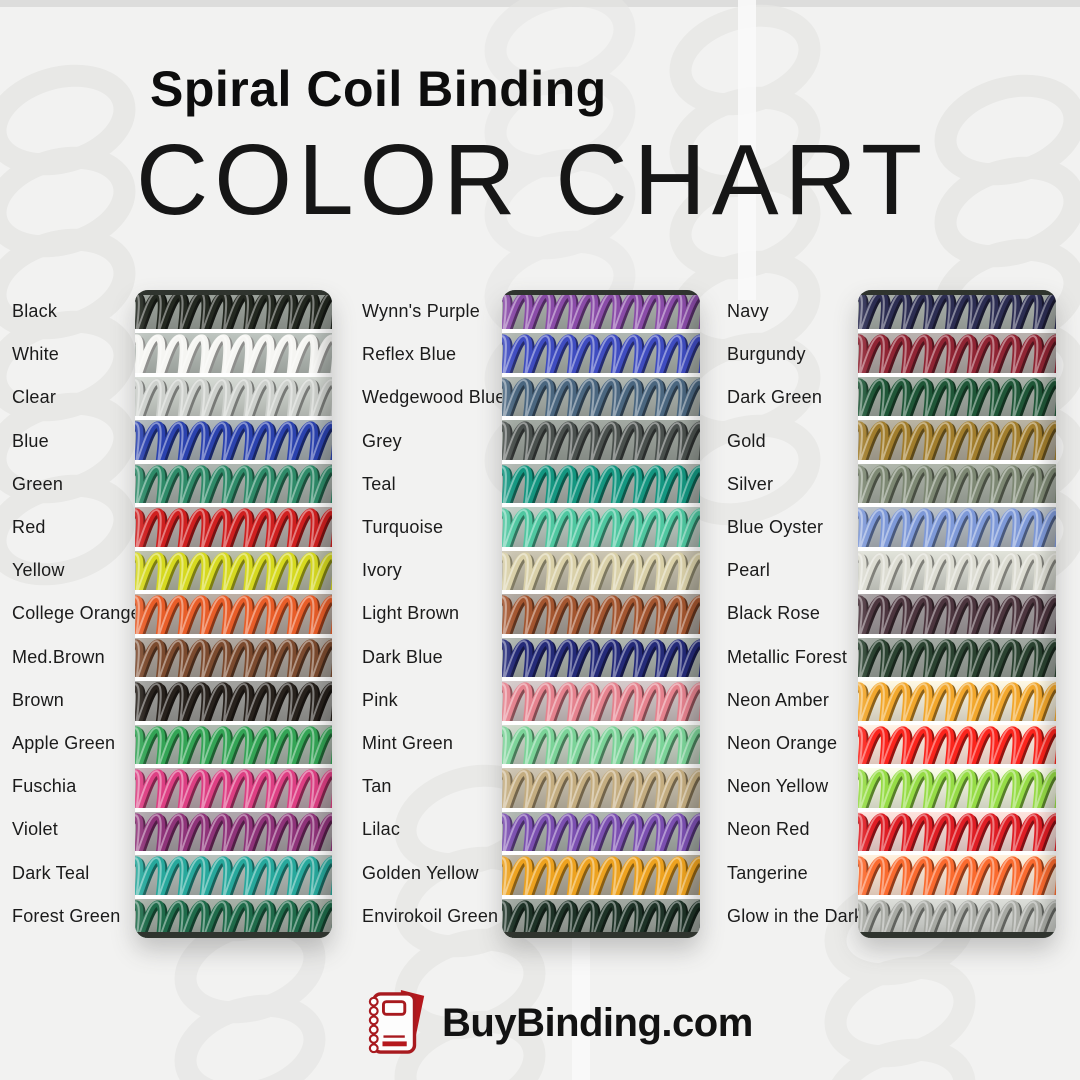  I want to click on color-label: Light Brown, so click(411, 613).